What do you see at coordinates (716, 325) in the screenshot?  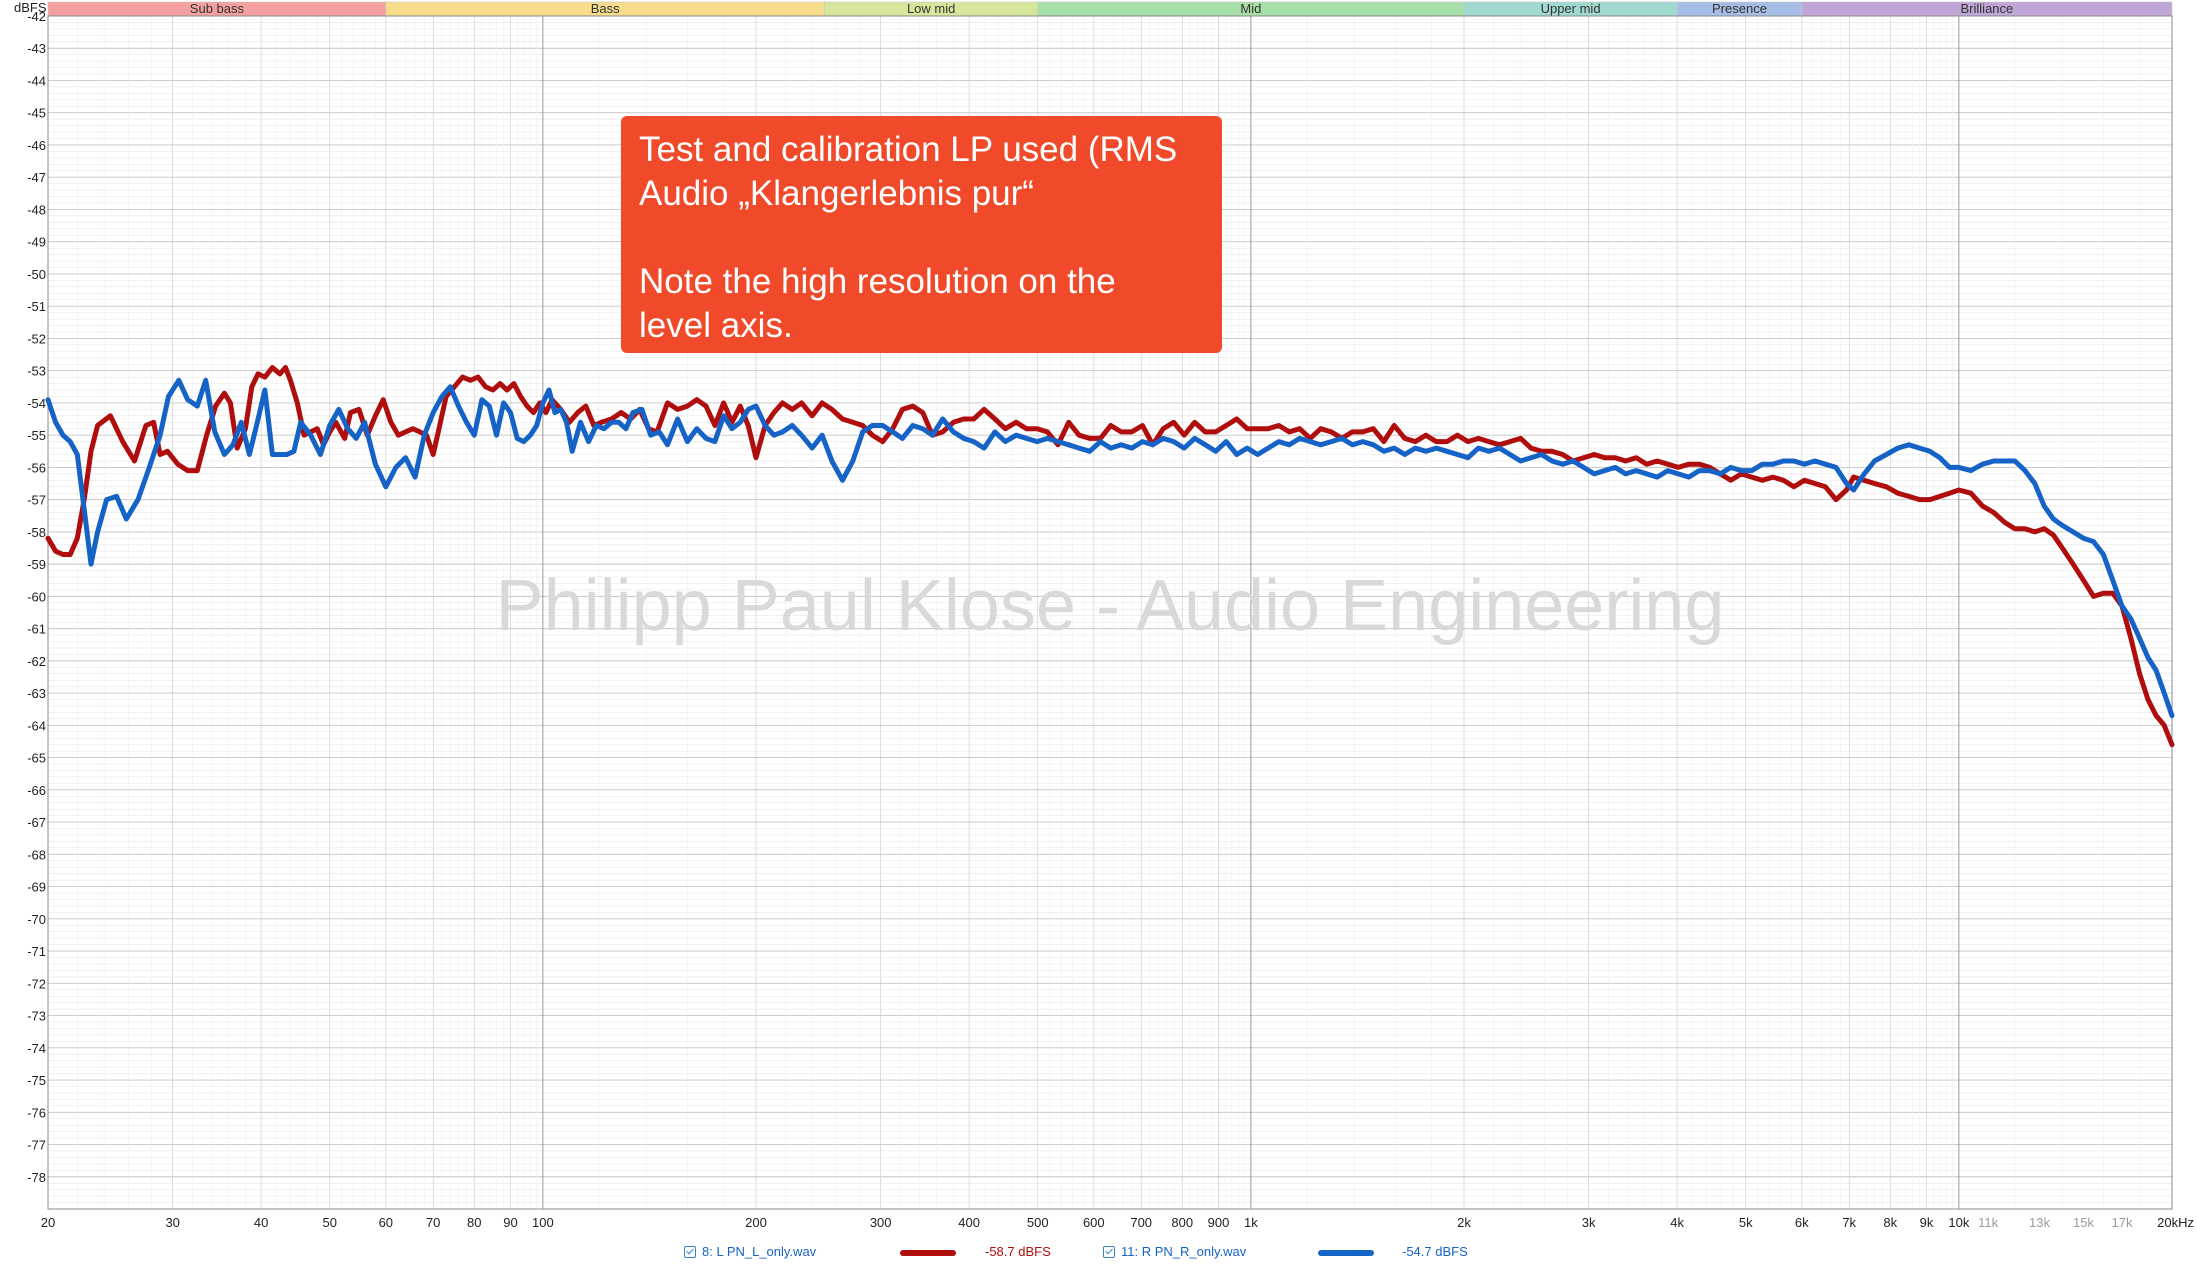 I see `annotation-line-4: level axis.` at bounding box center [716, 325].